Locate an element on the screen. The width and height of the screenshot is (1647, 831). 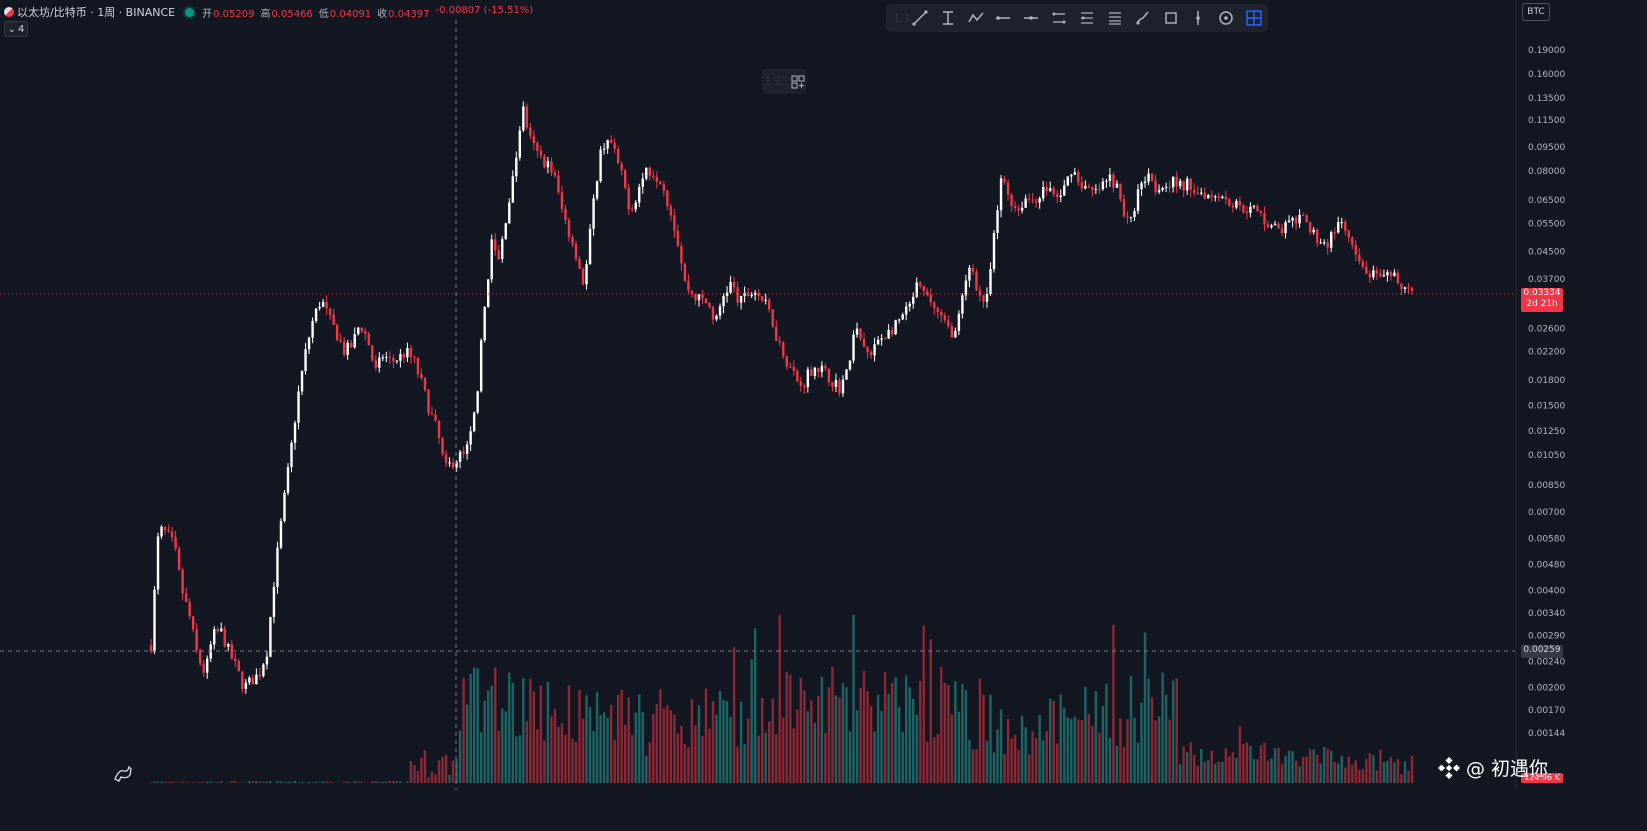
vertical-line-icon is located at coordinates (1198, 18).